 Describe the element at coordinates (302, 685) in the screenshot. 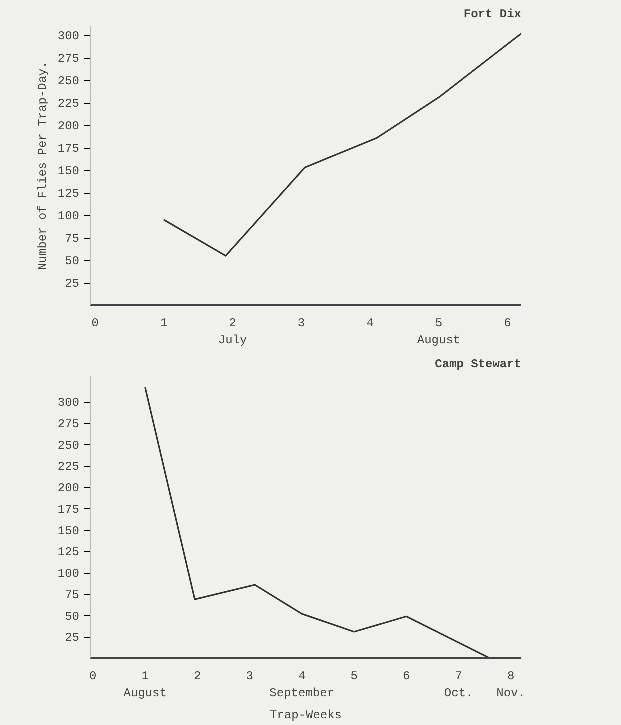

I see `x-tick-label: 4 September` at that location.